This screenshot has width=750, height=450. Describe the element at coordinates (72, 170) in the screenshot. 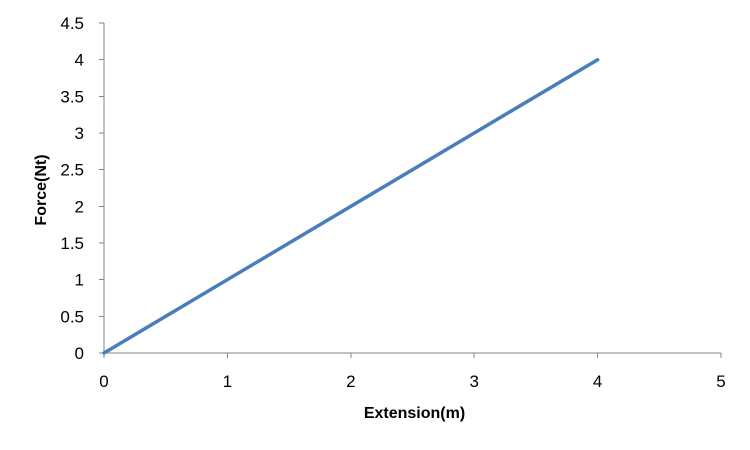

I see `y-tick-label: 2.5` at that location.